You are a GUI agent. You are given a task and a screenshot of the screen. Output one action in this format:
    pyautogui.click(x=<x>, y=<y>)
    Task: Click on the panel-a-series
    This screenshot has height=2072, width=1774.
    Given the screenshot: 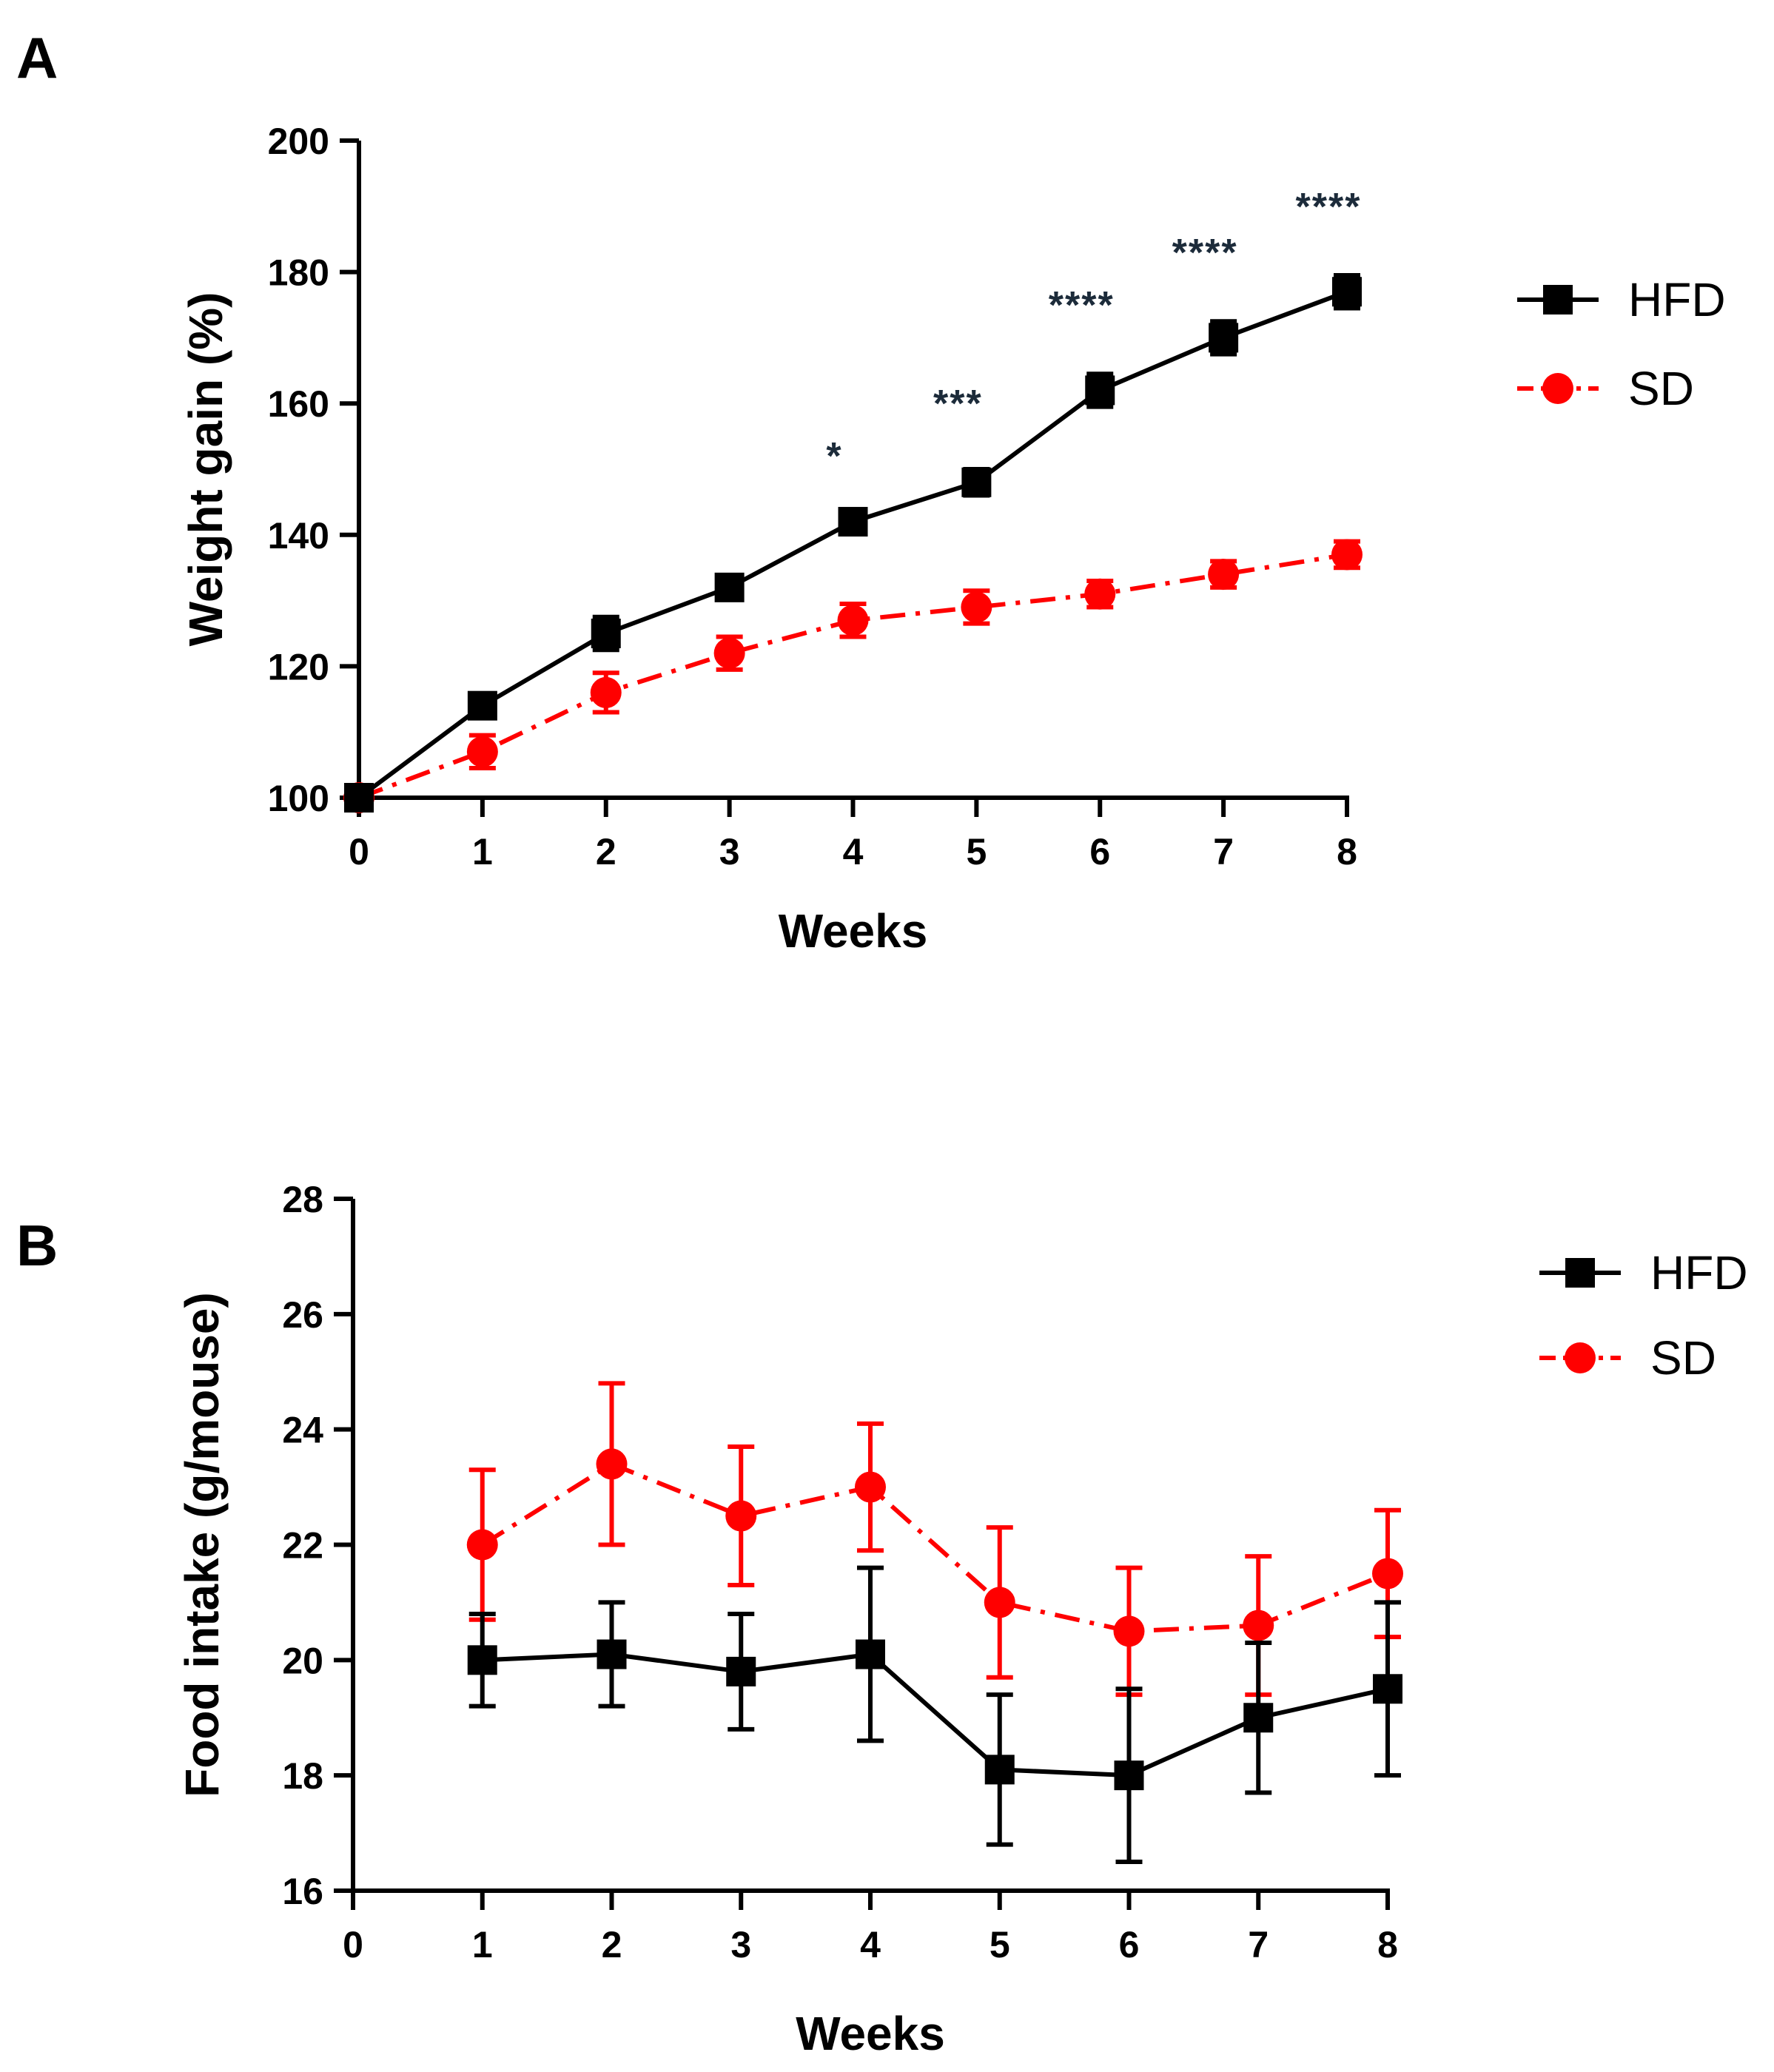 What is the action you would take?
    pyautogui.click(x=853, y=543)
    